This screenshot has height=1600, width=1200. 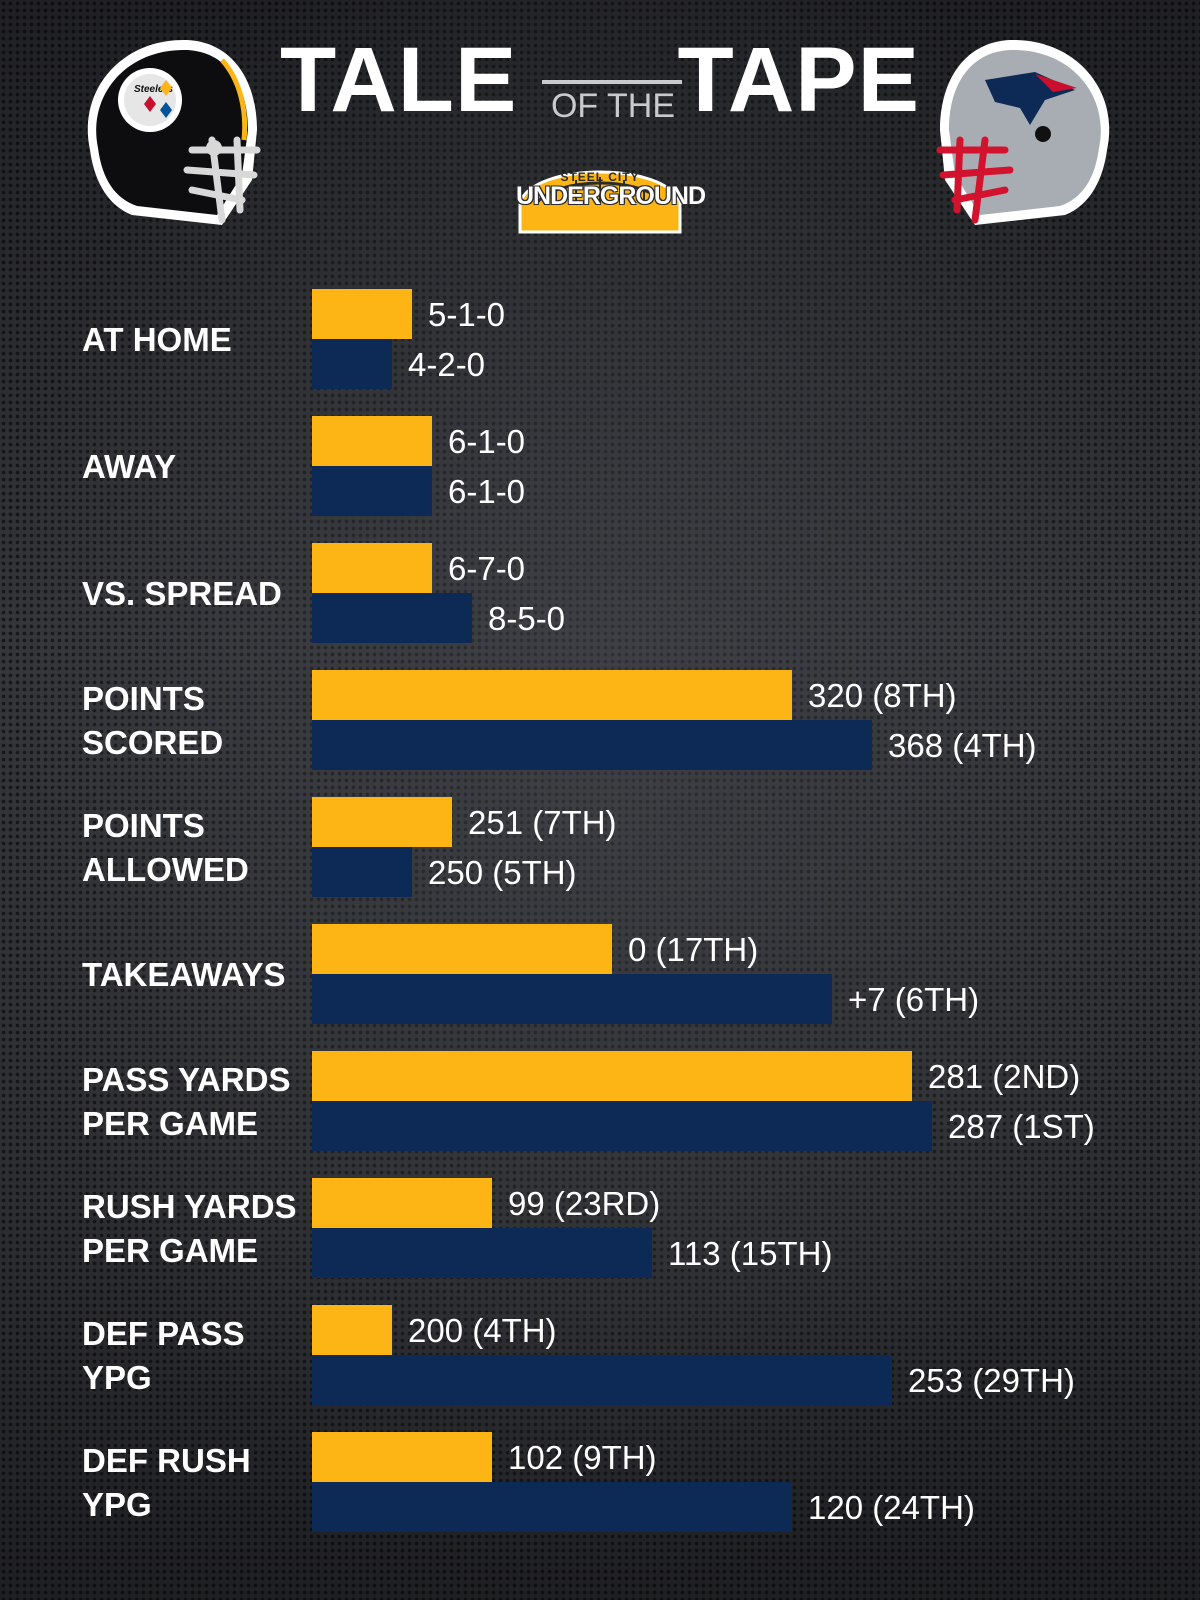 I want to click on data-label: 102 (9TH), so click(x=582, y=1457).